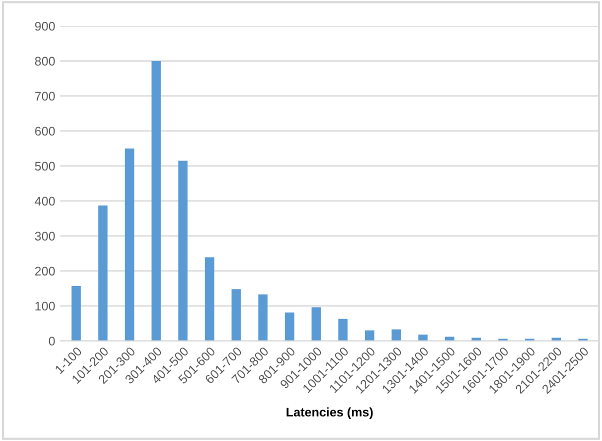 The width and height of the screenshot is (602, 441). Describe the element at coordinates (45, 96) in the screenshot. I see `y-tick-label: 700` at that location.